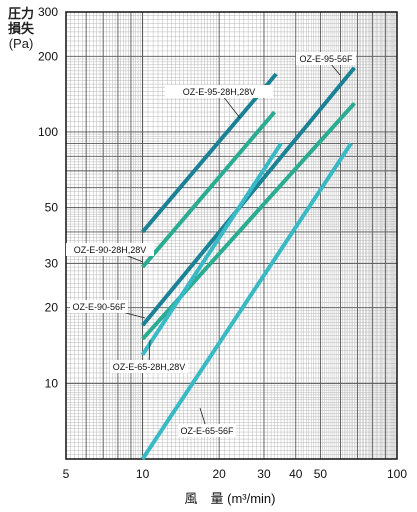 The height and width of the screenshot is (512, 417). Describe the element at coordinates (48, 56) in the screenshot. I see `y-tick-label: 200` at that location.